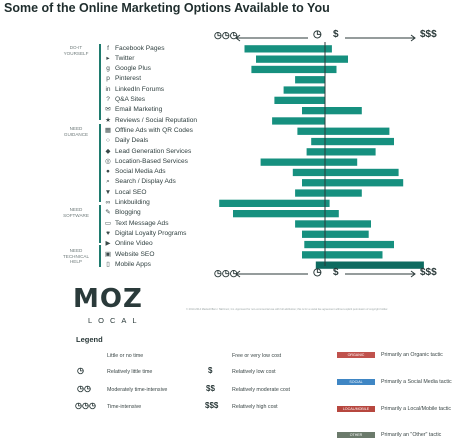 The width and height of the screenshot is (468, 446). I want to click on category-row: ⌕ Search / Display Ads, so click(140, 182).